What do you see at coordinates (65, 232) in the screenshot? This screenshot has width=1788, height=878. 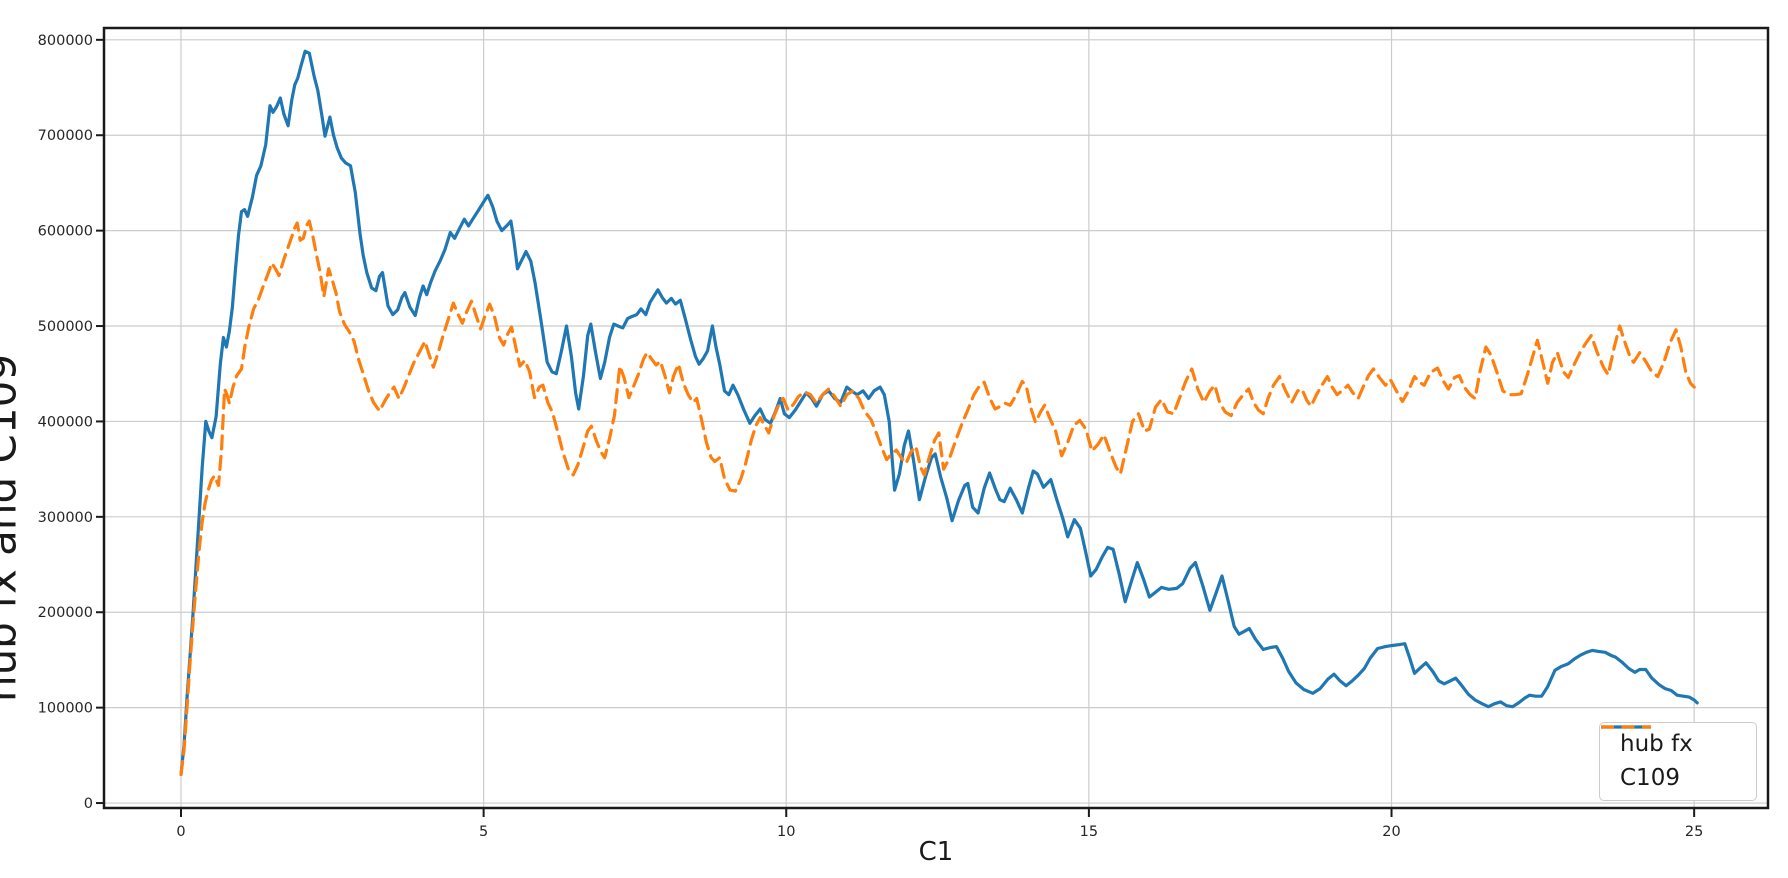 I see `y-tick-label: 600000` at bounding box center [65, 232].